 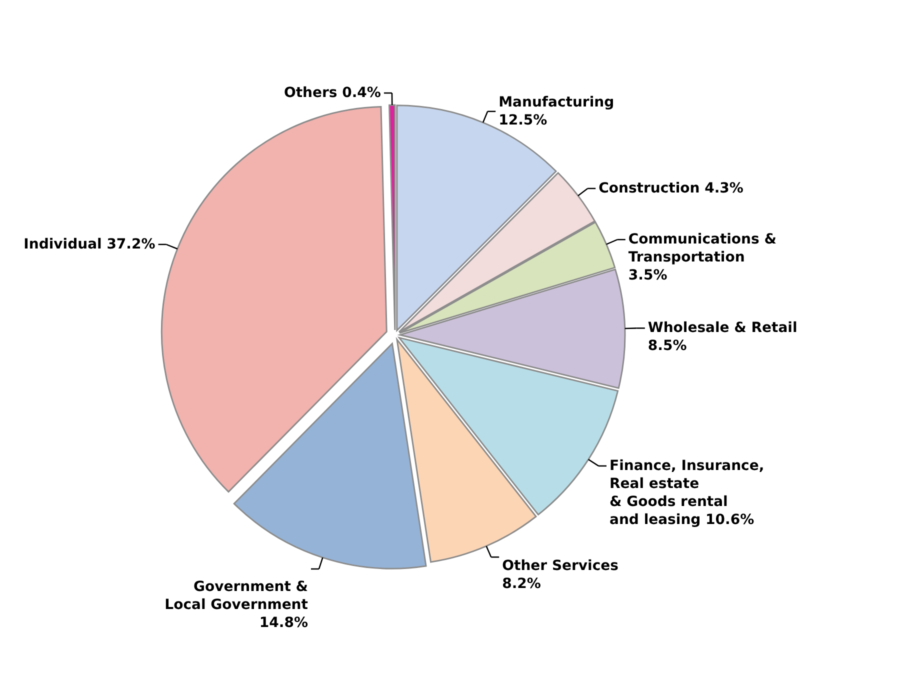 I want to click on slice-label: Communications & Transportation, so click(x=702, y=249).